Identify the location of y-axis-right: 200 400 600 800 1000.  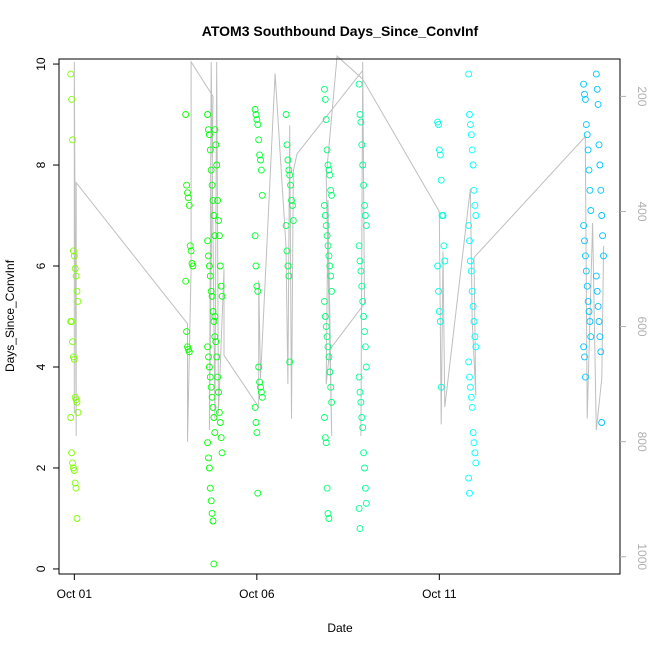
(634, 328).